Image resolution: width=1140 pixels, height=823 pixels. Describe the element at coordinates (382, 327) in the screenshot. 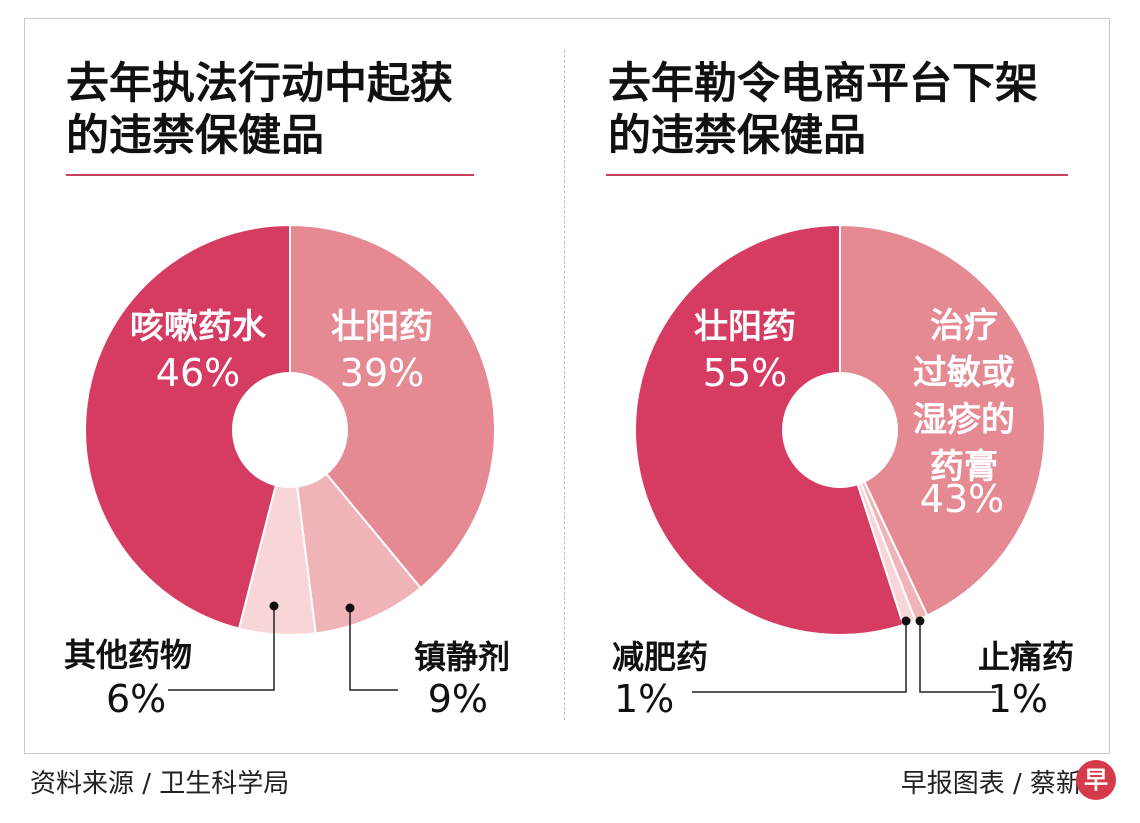

I see `chart-1-label-1: 壮阳药` at that location.